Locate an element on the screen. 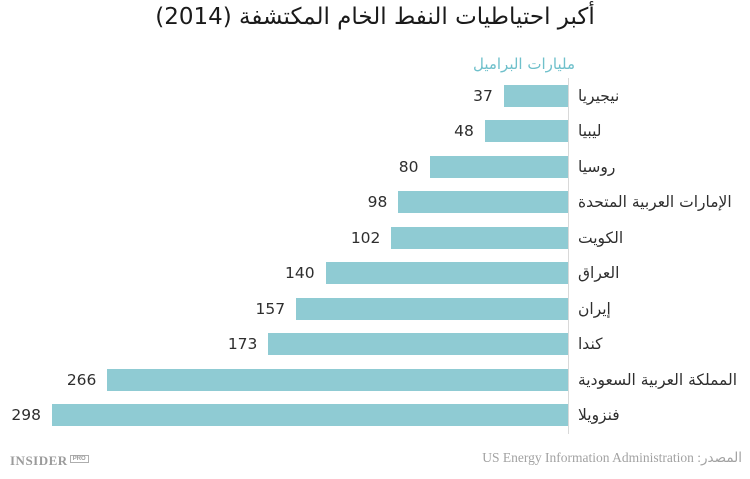 This screenshot has width=750, height=479. bar-value-label: 80 is located at coordinates (408, 166).